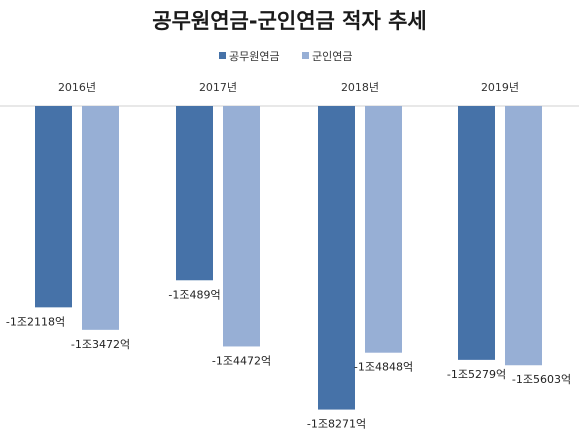 The height and width of the screenshot is (437, 579). Describe the element at coordinates (541, 379) in the screenshot. I see `data-label-military-3: -1조5603억` at that location.